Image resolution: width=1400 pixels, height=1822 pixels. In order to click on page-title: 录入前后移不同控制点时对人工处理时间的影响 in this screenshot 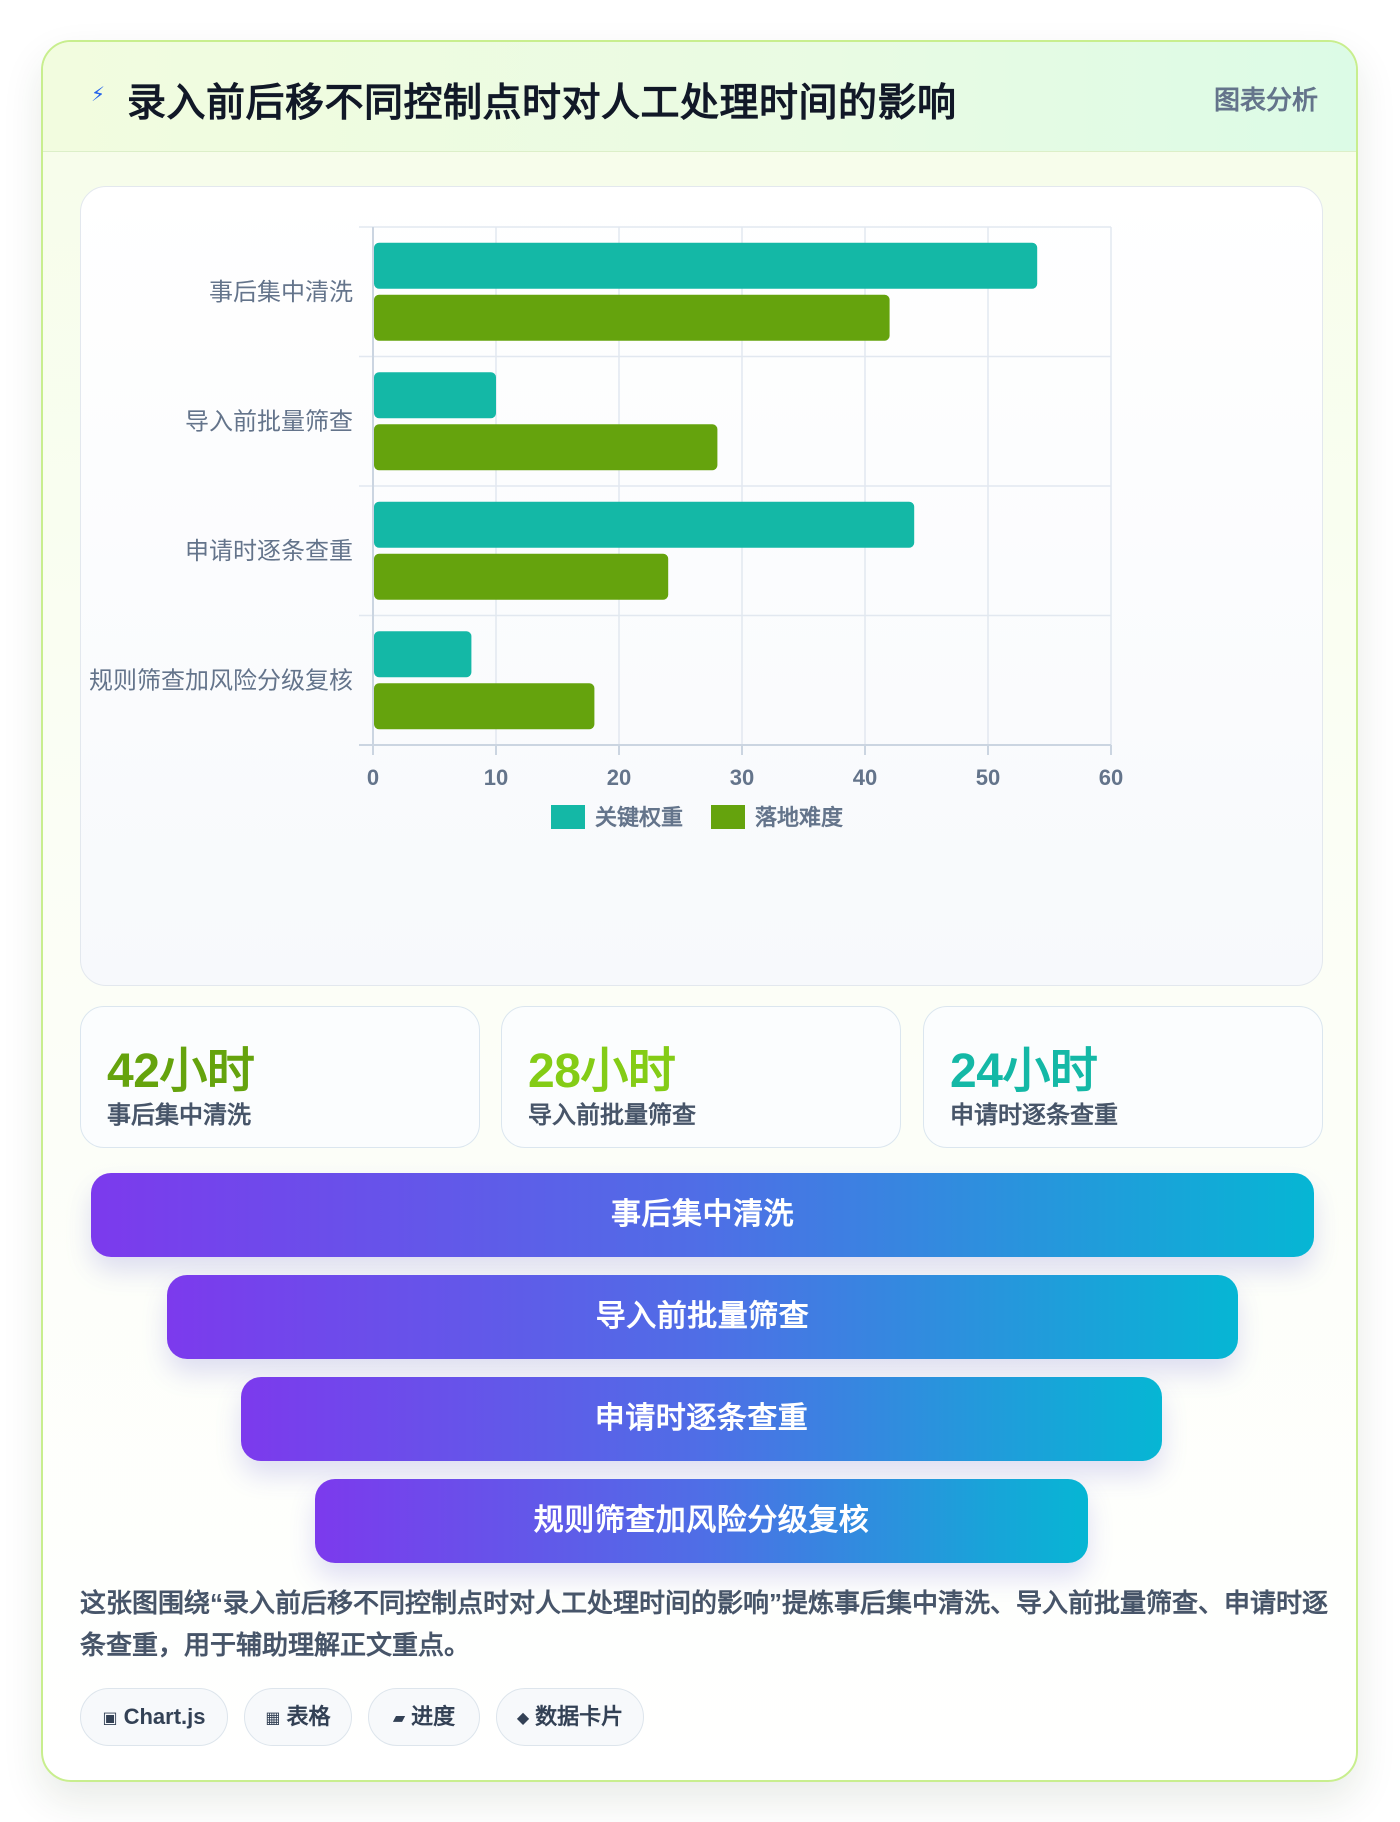, I will do `click(542, 103)`.